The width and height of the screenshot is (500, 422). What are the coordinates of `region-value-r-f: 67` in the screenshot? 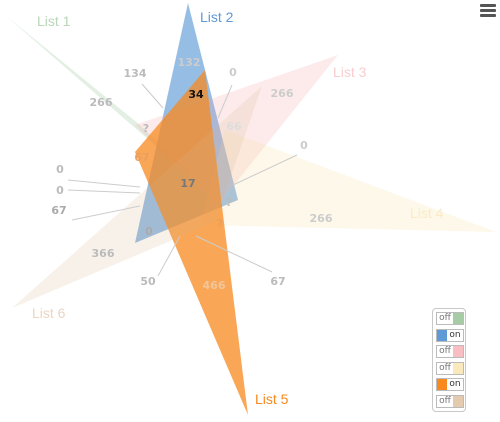 It's located at (58, 210).